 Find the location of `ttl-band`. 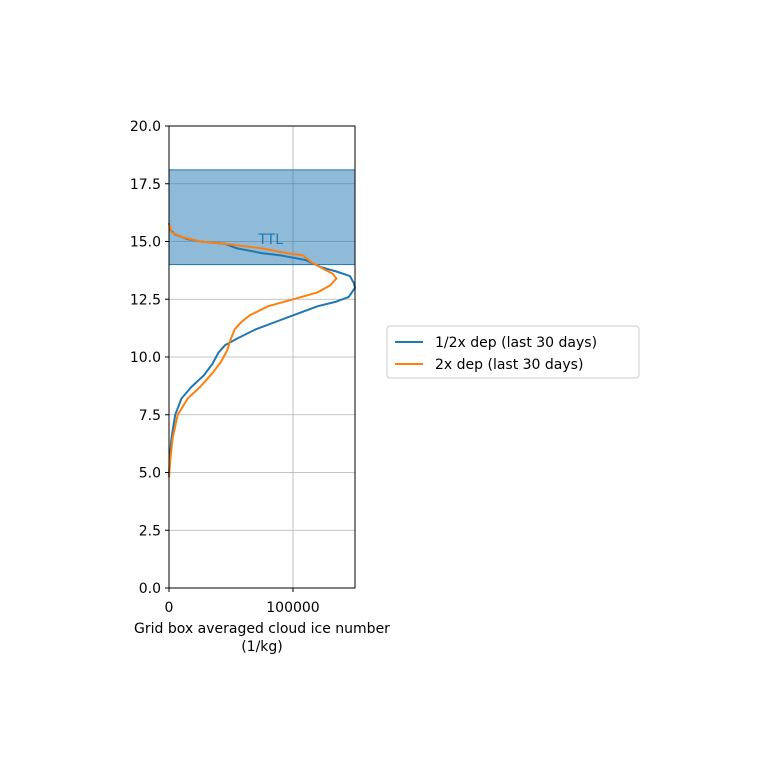

ttl-band is located at coordinates (262, 217).